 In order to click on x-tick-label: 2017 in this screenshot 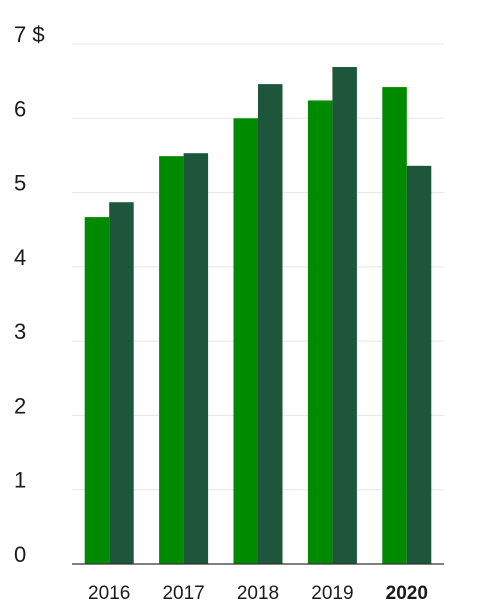, I will do `click(183, 591)`.